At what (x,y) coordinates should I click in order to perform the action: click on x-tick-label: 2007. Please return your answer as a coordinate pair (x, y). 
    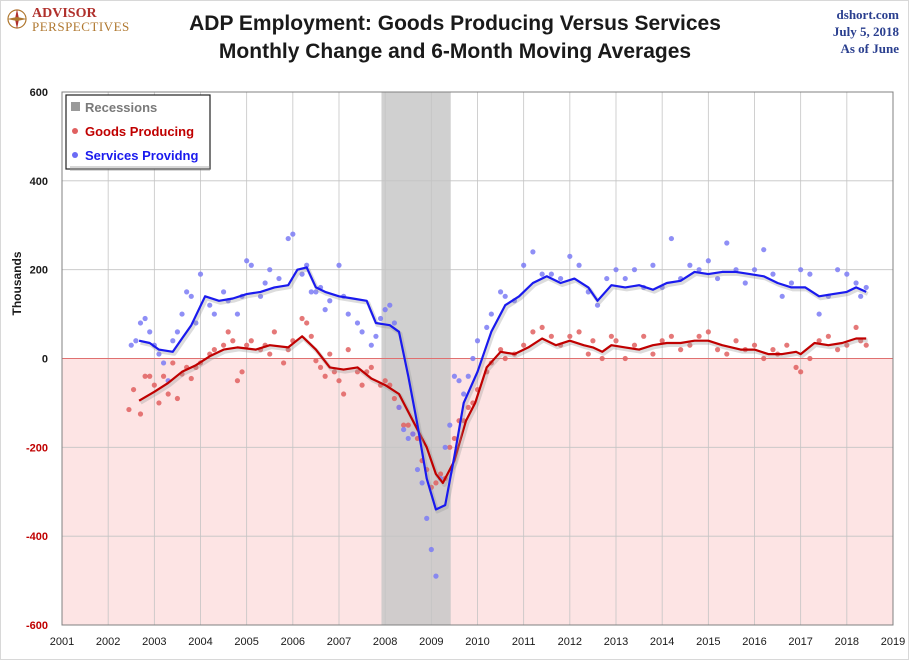
    Looking at the image, I should click on (339, 642).